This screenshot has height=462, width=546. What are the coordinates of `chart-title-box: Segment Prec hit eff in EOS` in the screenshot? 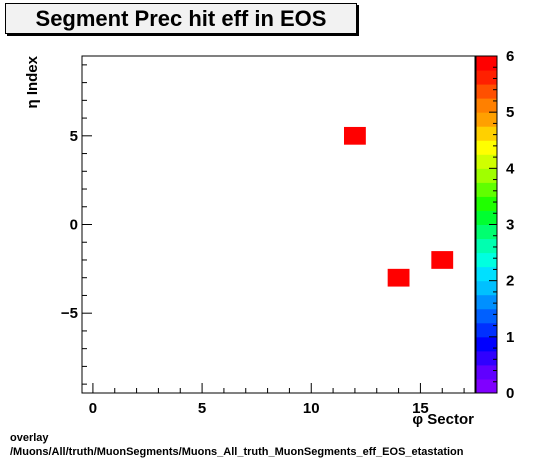 It's located at (181, 18).